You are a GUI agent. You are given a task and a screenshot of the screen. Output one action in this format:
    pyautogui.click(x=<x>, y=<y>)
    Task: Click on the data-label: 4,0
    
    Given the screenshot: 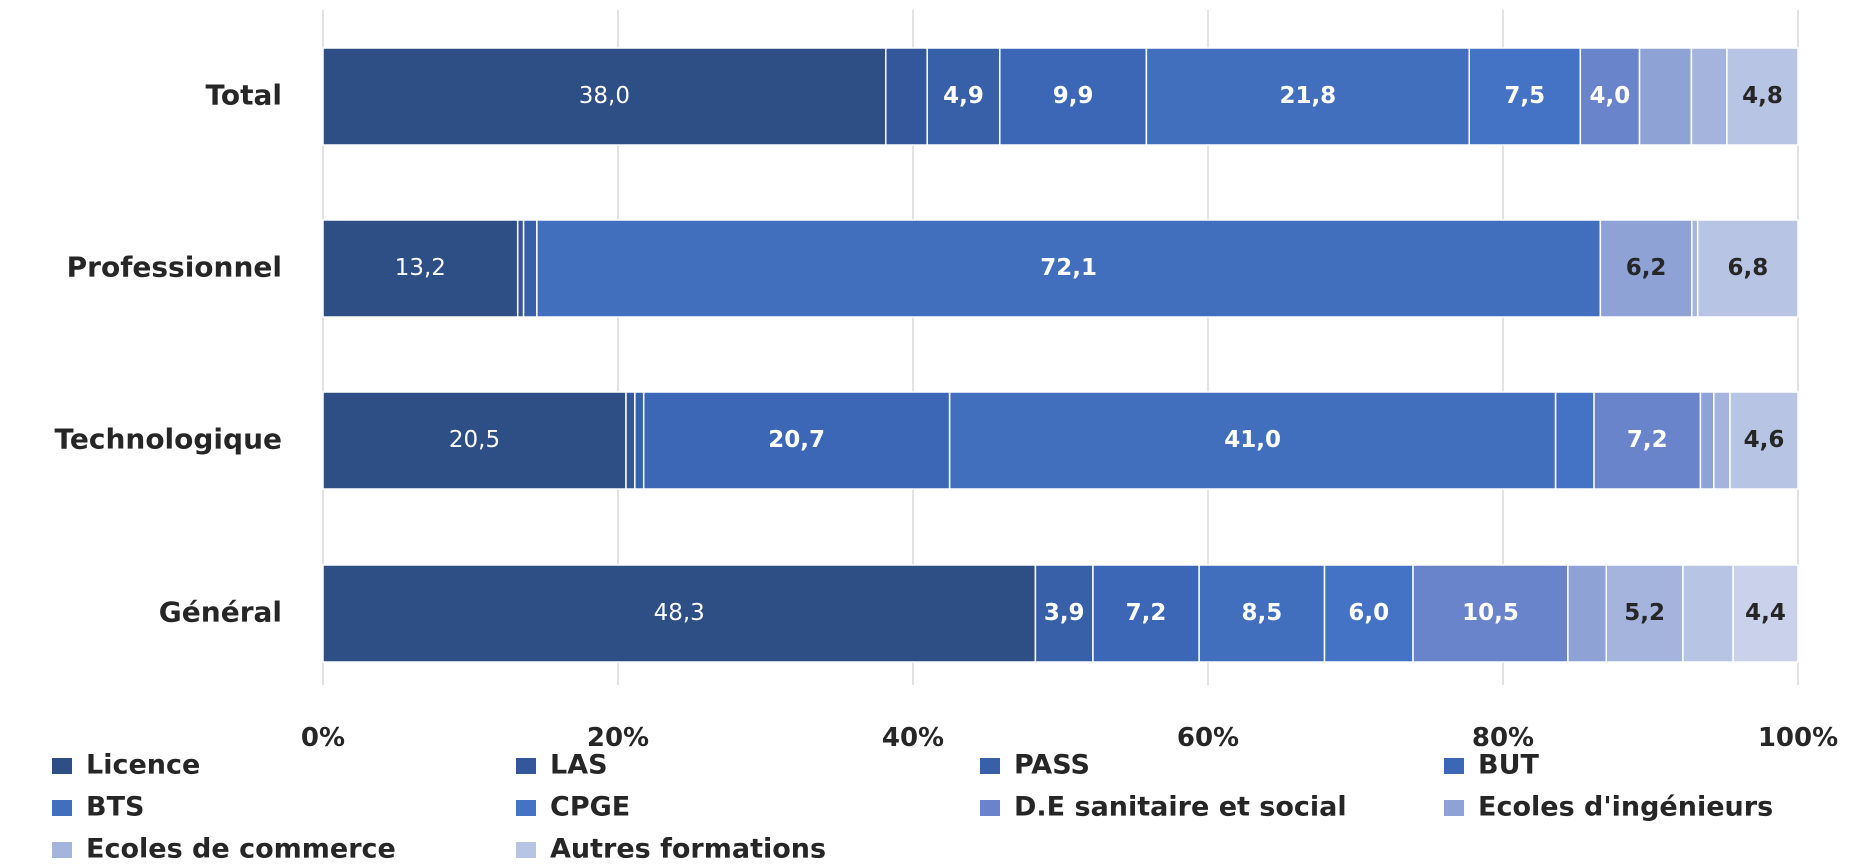 What is the action you would take?
    pyautogui.click(x=1610, y=96)
    